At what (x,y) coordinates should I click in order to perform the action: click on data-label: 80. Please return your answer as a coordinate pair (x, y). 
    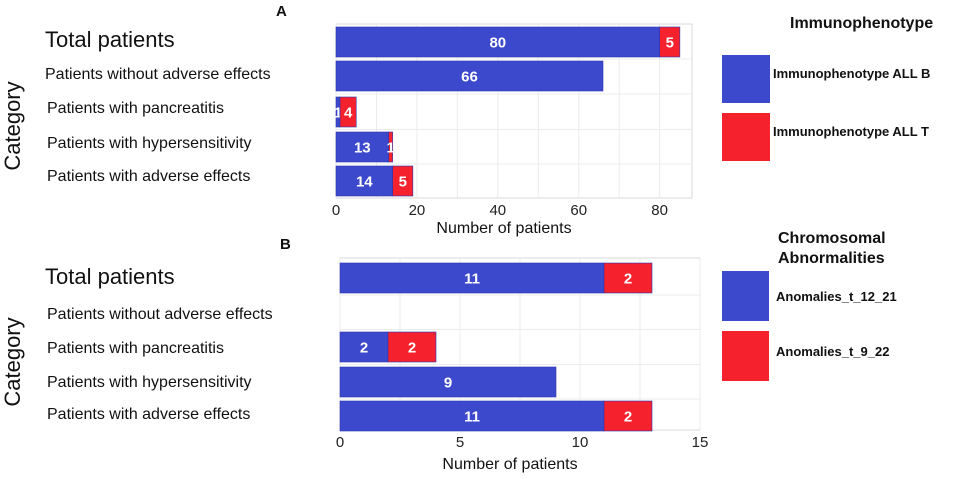
    Looking at the image, I should click on (497, 43).